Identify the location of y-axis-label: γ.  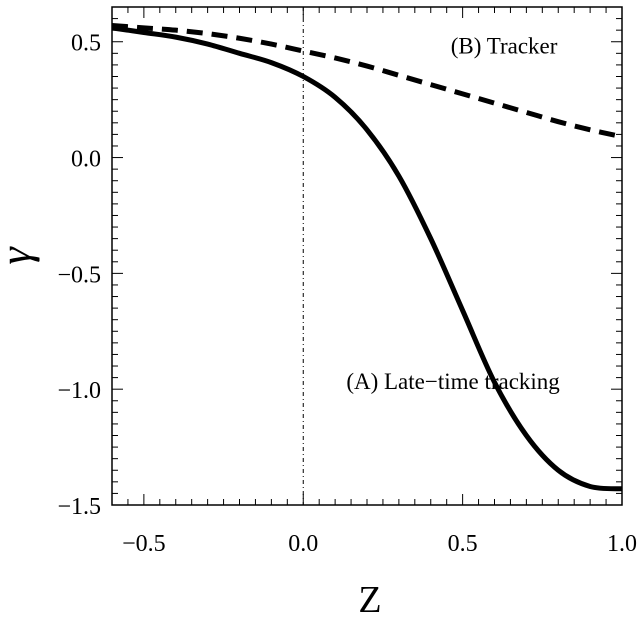
(20, 255).